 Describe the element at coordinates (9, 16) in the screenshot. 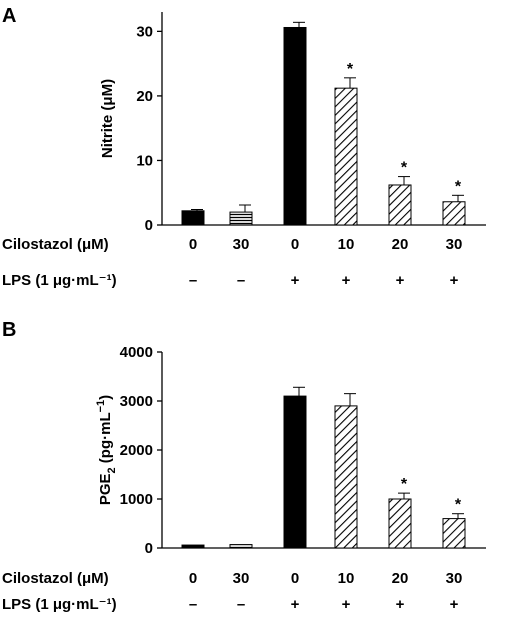

I see `panel-letter: A` at that location.